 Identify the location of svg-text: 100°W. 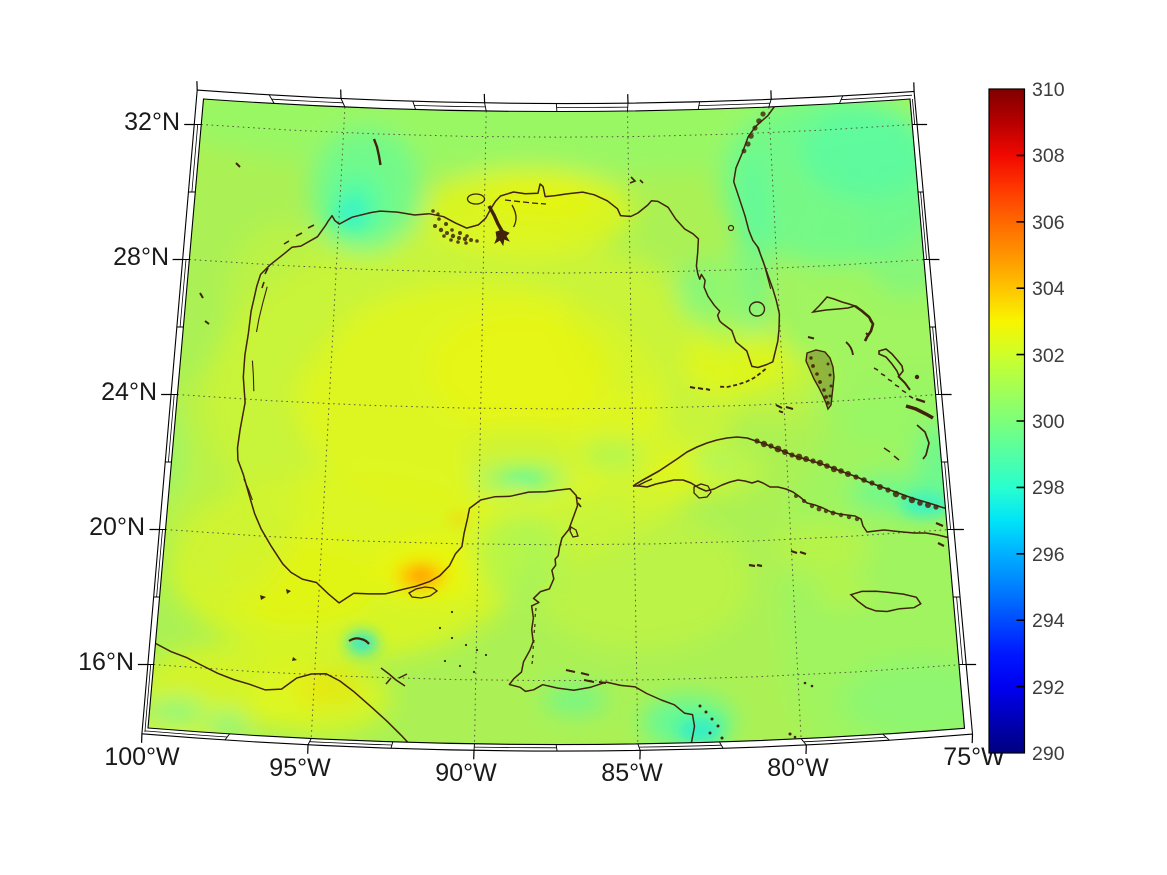
(142, 757).